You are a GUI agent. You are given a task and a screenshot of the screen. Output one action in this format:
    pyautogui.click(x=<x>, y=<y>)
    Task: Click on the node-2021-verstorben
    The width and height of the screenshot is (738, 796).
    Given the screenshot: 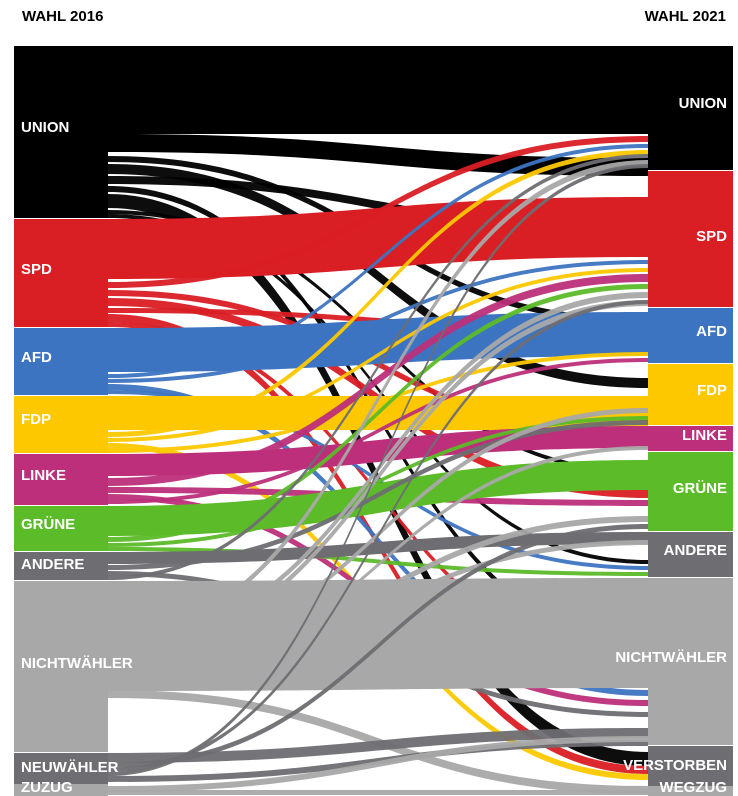 What is the action you would take?
    pyautogui.click(x=690, y=766)
    